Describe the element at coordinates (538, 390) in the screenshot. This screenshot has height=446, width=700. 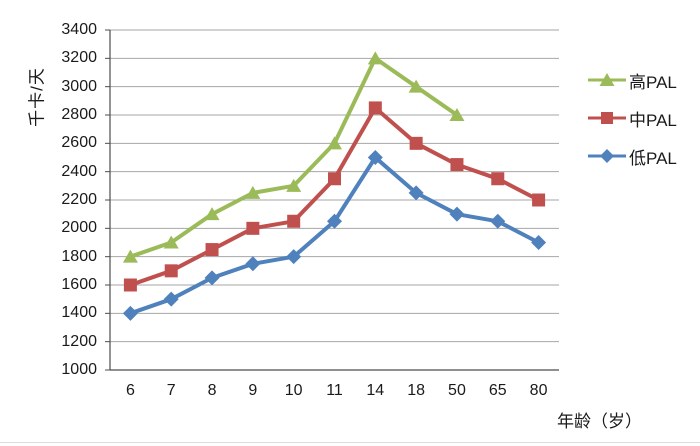
I see `x-tick-label: 80` at that location.